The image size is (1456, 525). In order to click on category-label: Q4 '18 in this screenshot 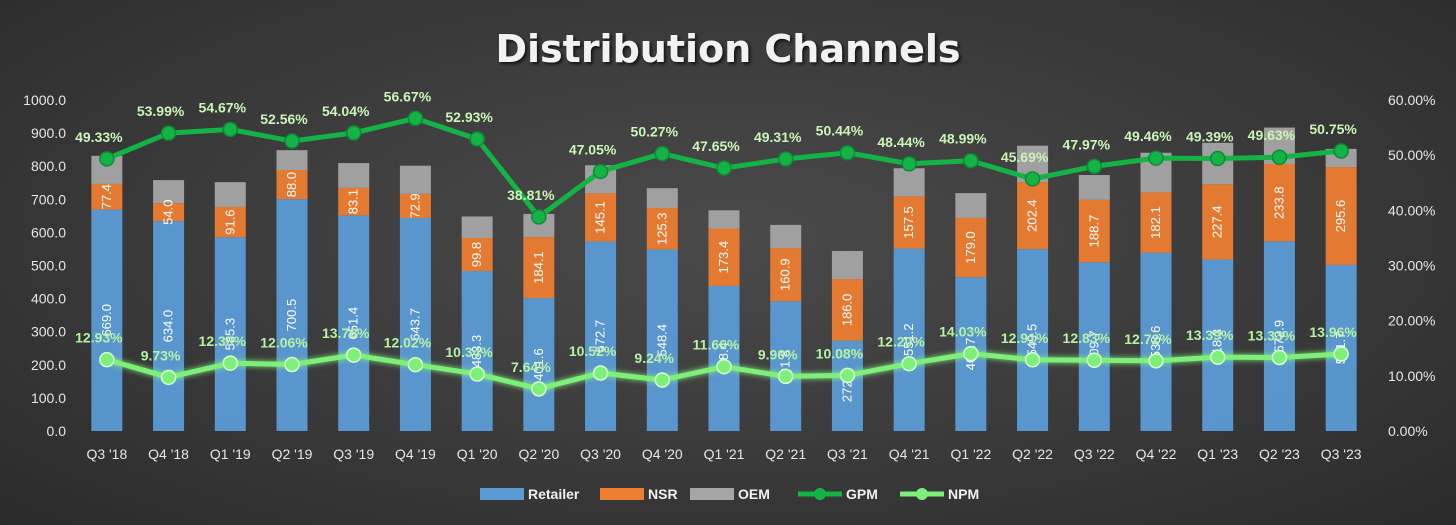, I will do `click(168, 454)`.